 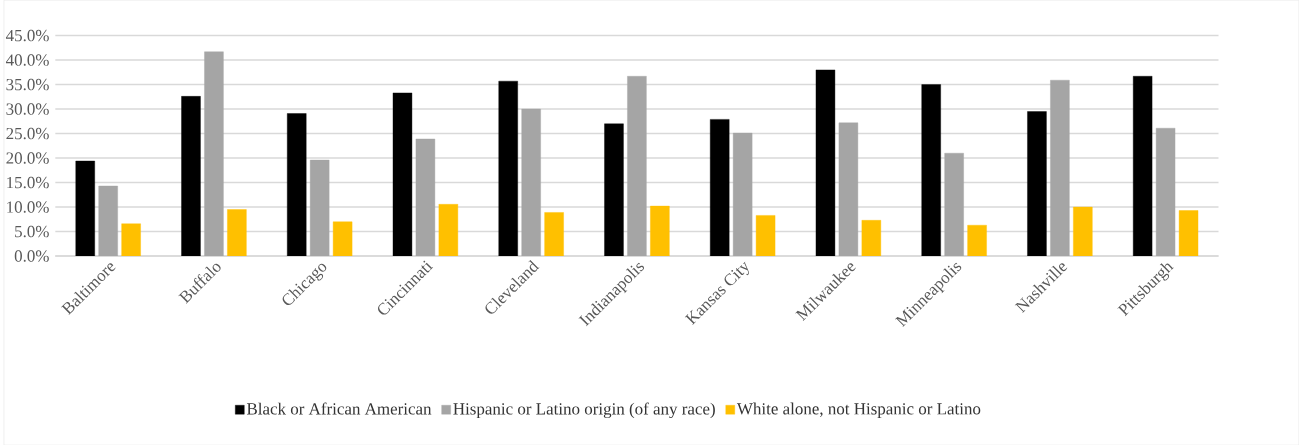 What do you see at coordinates (339, 408) in the screenshot?
I see `legend-label: Black or African American` at bounding box center [339, 408].